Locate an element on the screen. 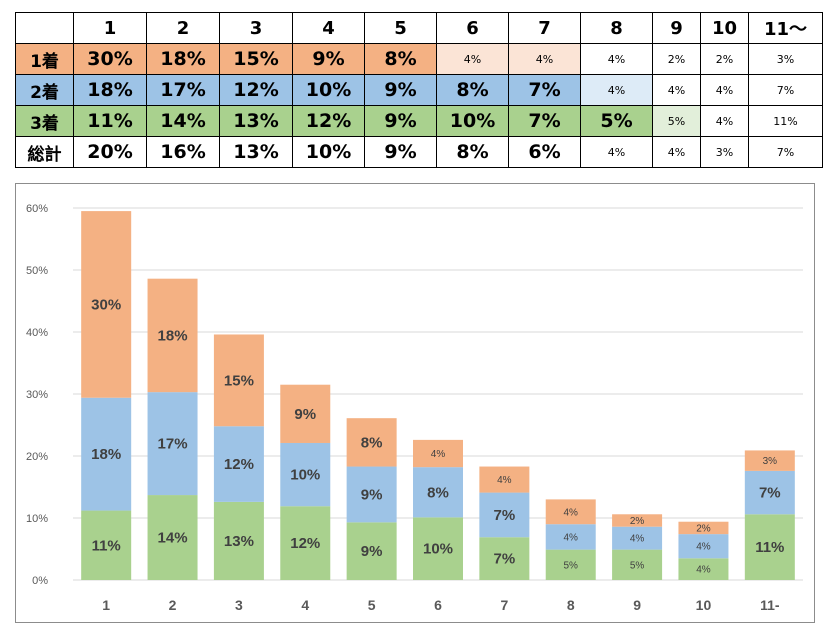 The height and width of the screenshot is (637, 829). table-header-cell: 9 is located at coordinates (676, 28).